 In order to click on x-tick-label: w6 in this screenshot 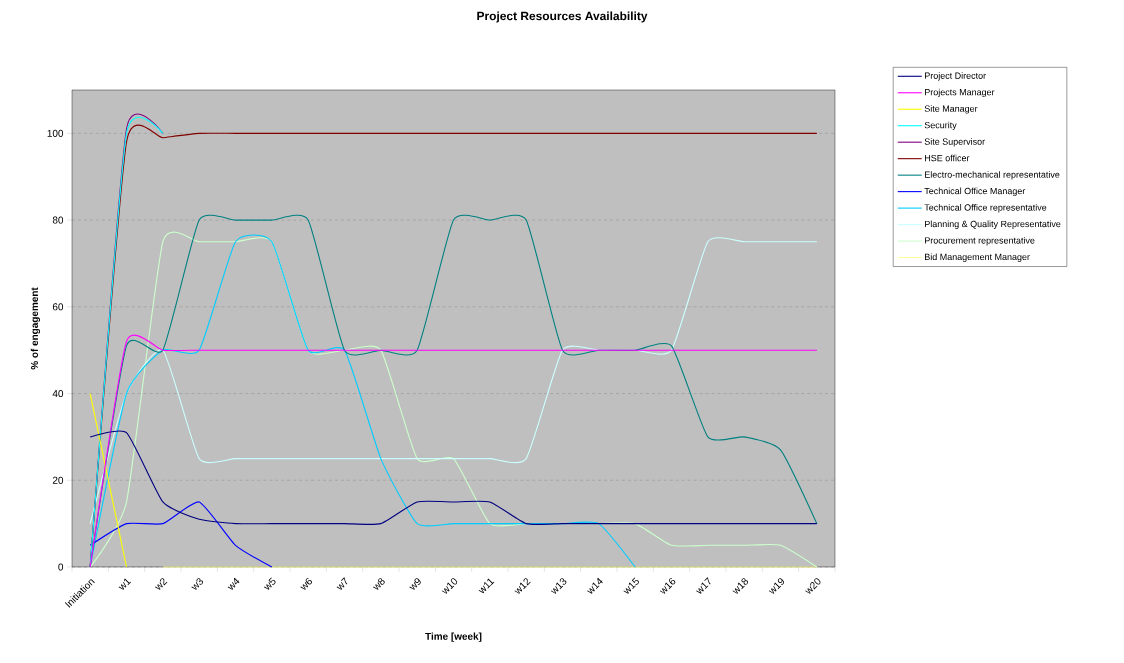, I will do `click(306, 584)`.